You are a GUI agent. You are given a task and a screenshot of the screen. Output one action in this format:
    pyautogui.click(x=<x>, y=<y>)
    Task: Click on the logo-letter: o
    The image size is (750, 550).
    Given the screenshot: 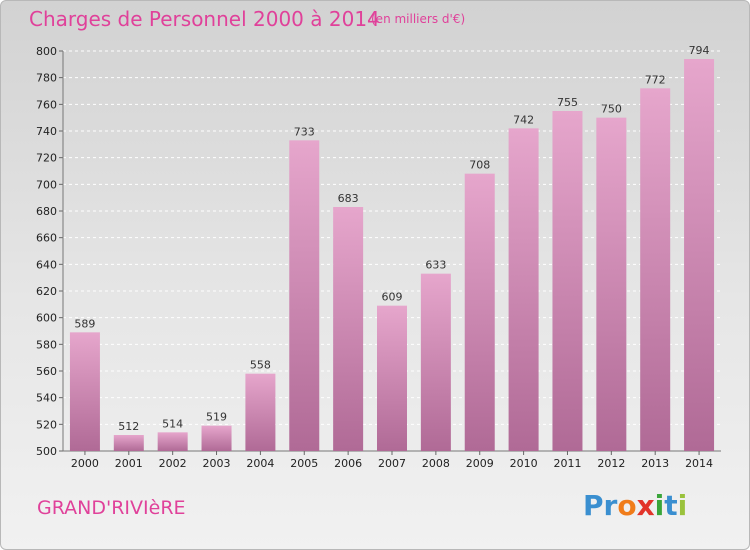 What is the action you would take?
    pyautogui.click(x=627, y=505)
    